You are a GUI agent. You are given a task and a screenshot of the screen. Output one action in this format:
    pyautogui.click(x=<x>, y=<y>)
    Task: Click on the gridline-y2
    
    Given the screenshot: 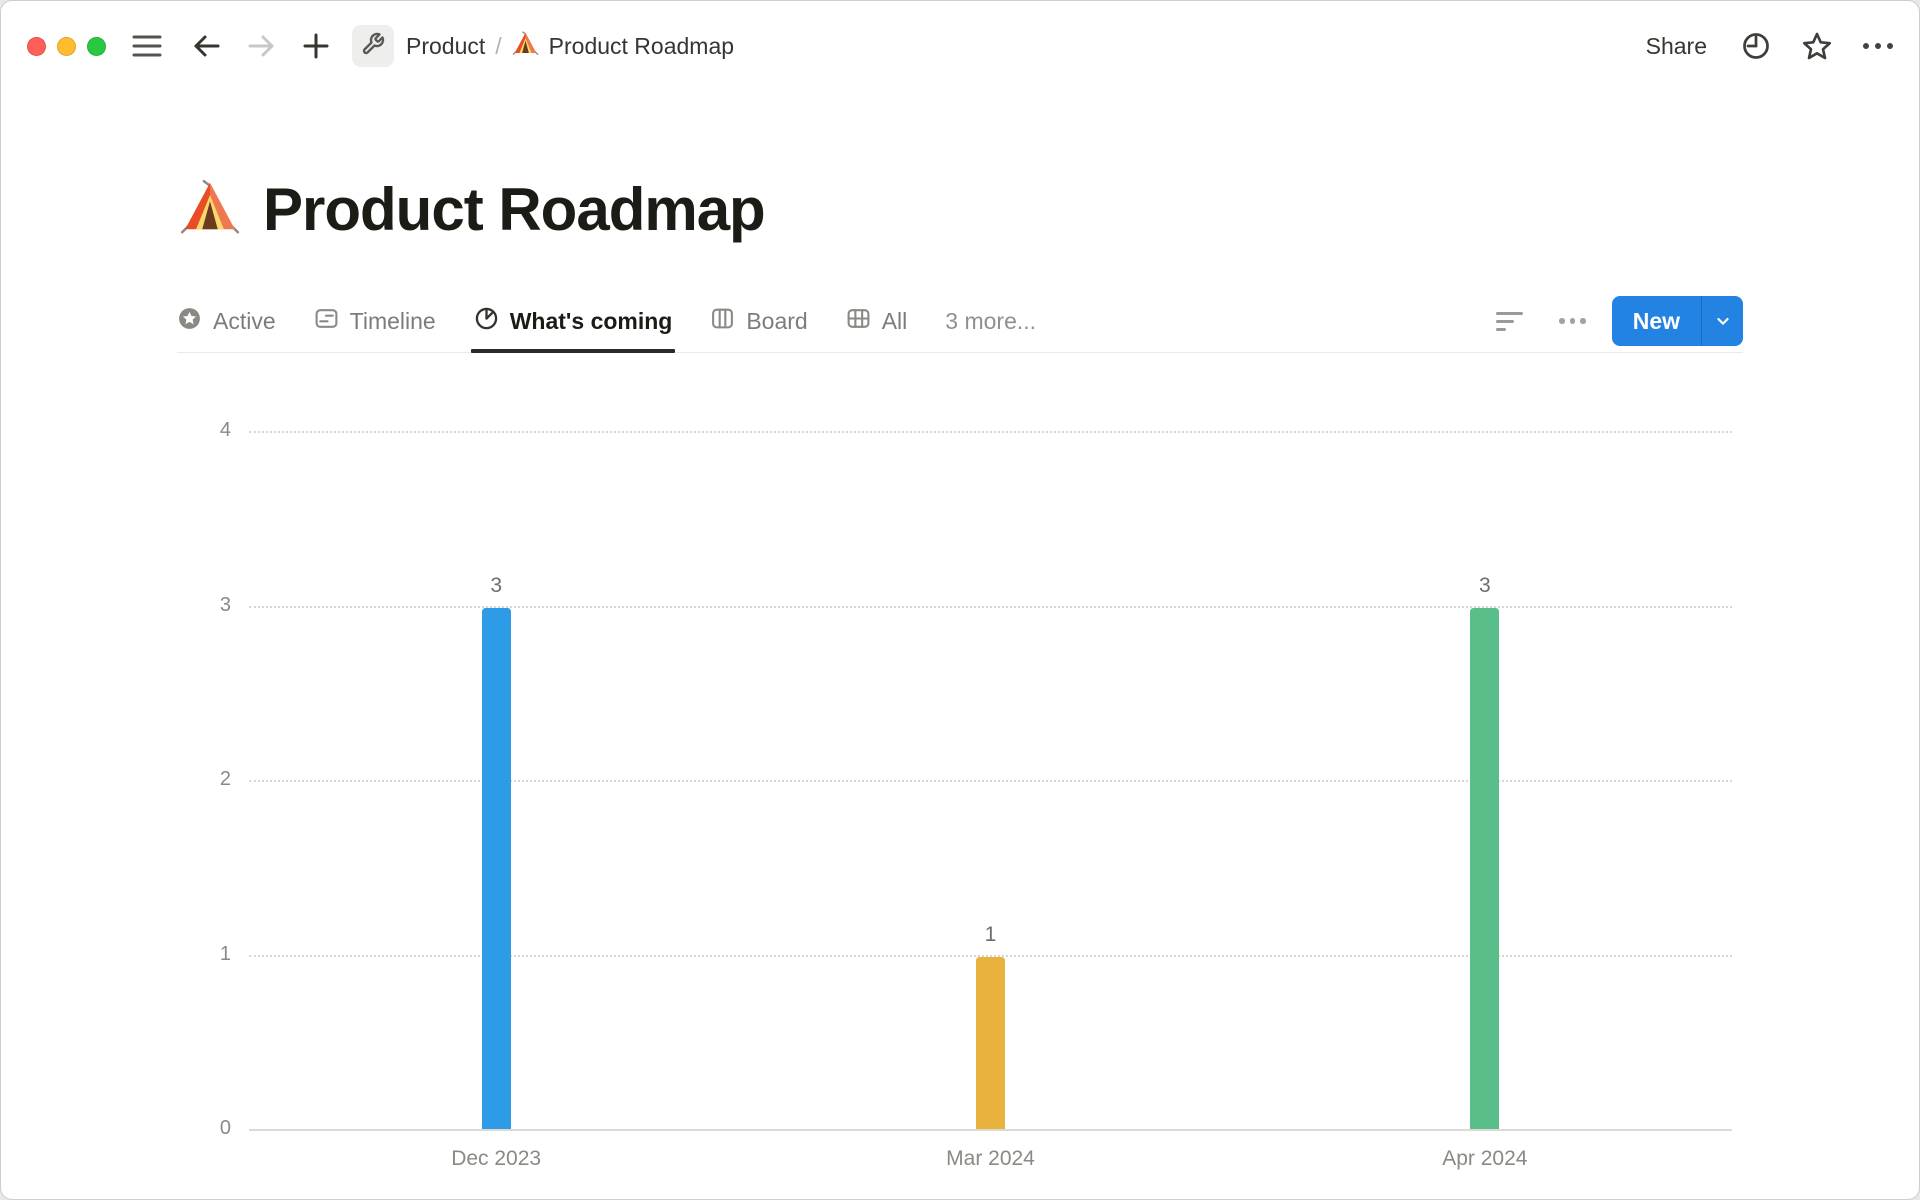 What is the action you would take?
    pyautogui.click(x=990, y=781)
    